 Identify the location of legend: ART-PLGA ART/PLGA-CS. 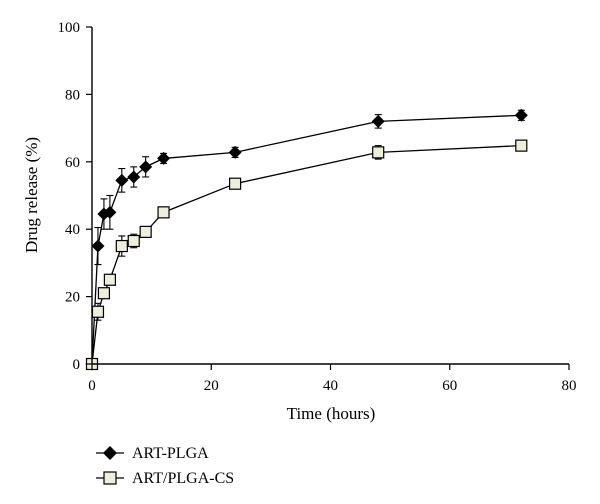
(165, 466).